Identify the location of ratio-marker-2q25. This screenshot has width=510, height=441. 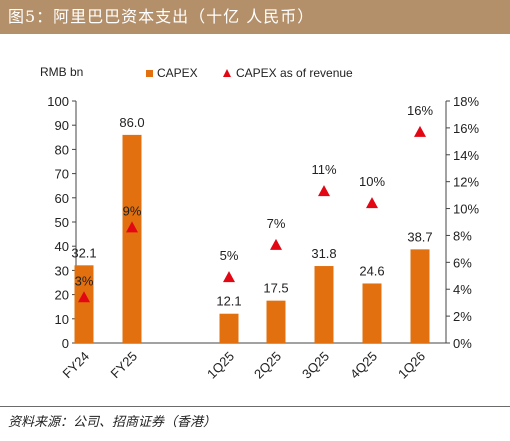
(276, 244).